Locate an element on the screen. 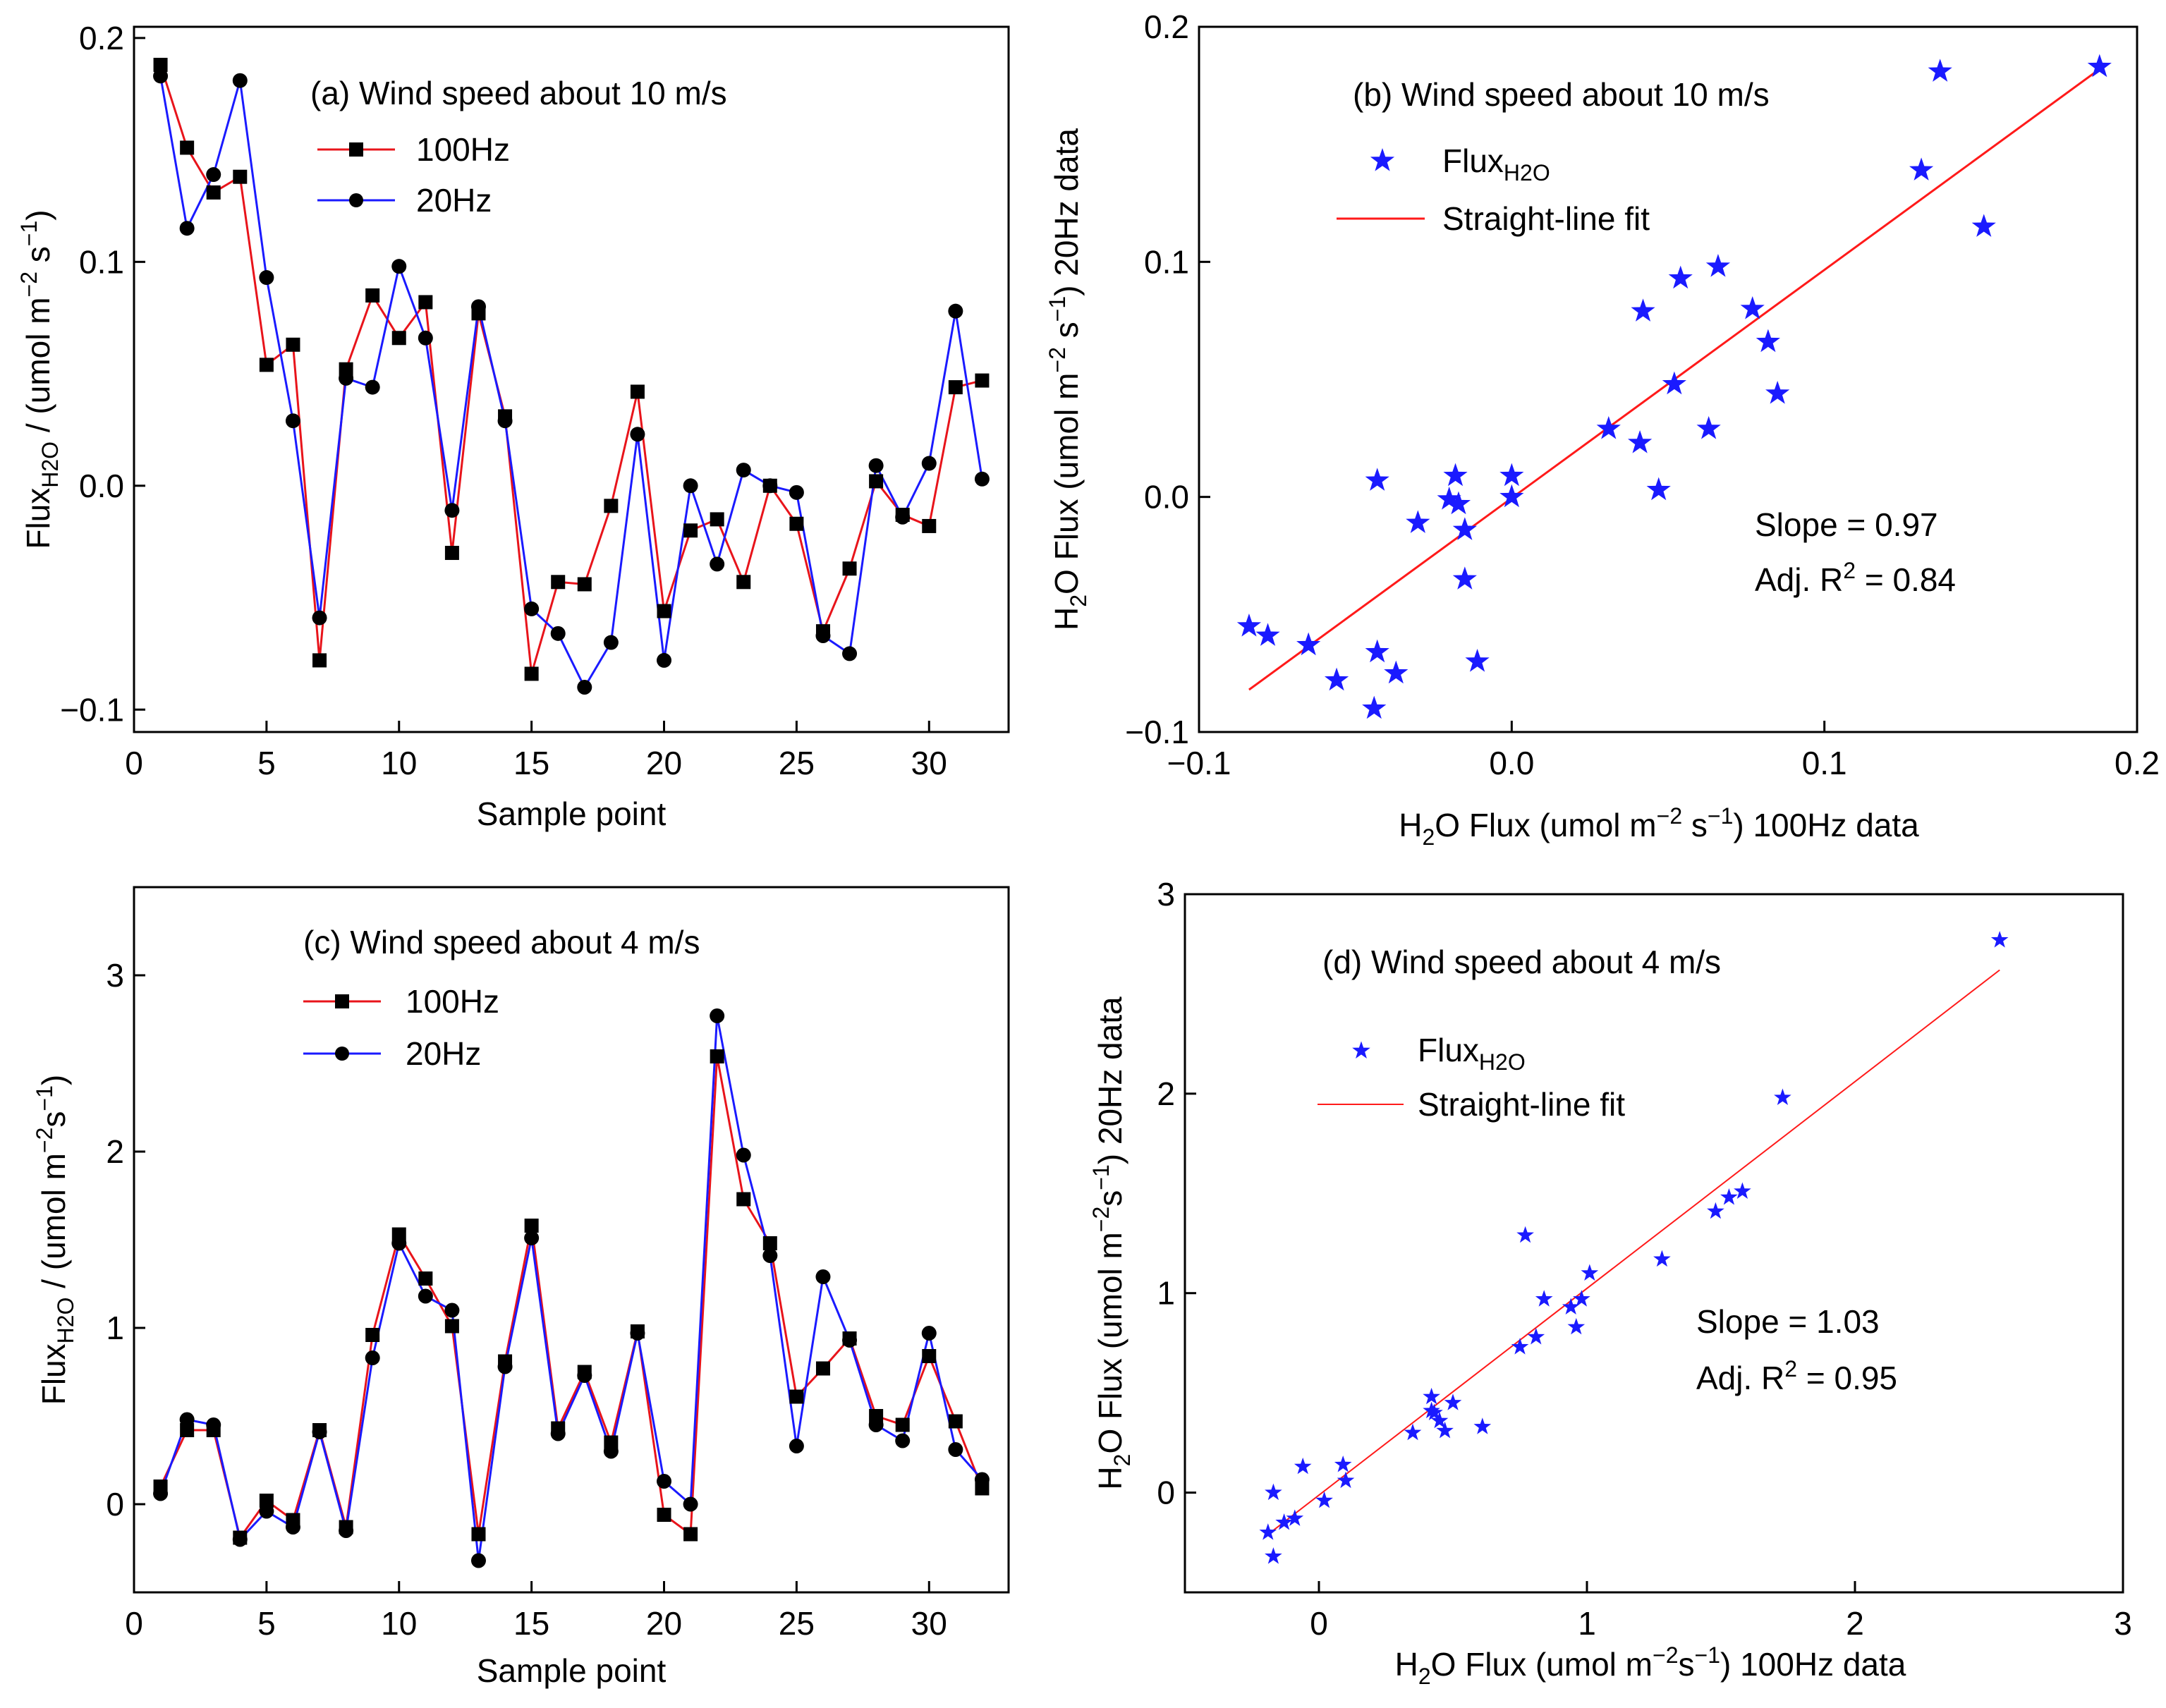 The width and height of the screenshot is (2166, 1708). x-tick-label-c-2: 10 is located at coordinates (399, 1623).